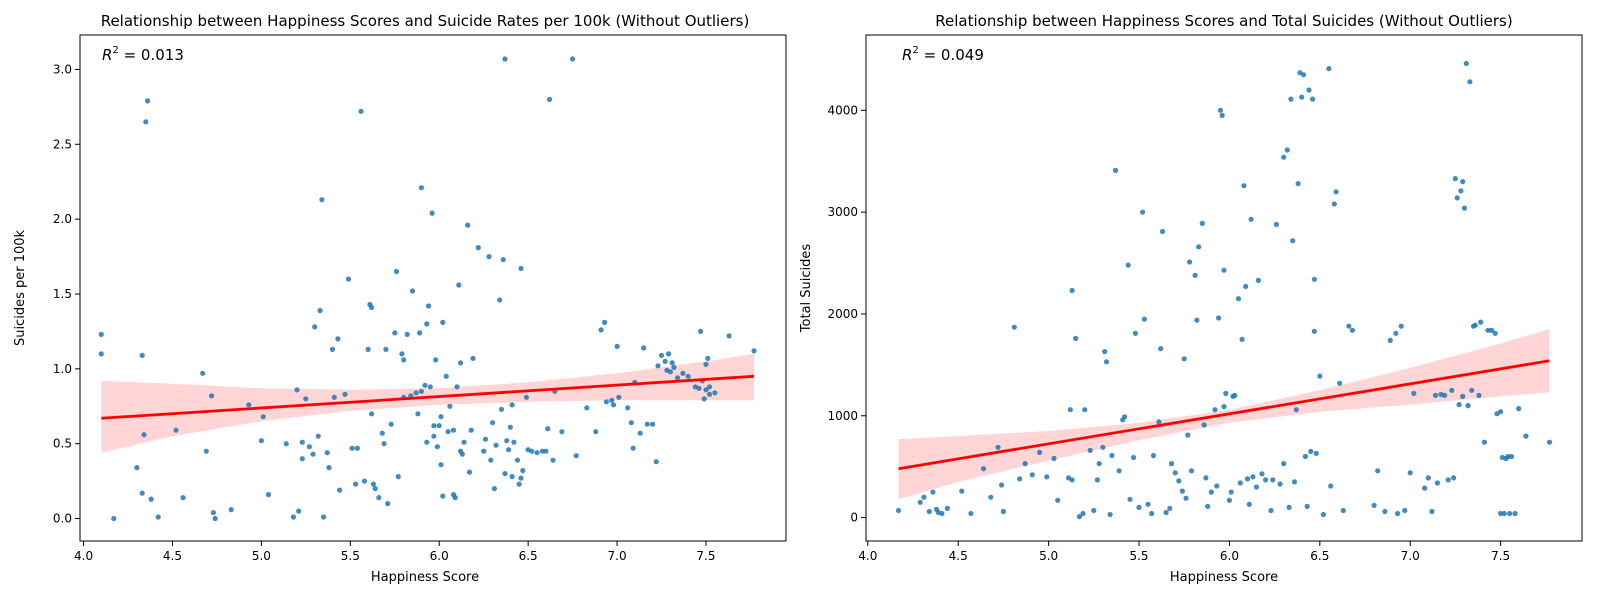 The image size is (1600, 600). What do you see at coordinates (62, 219) in the screenshot?
I see `y-tick-label: 2.0` at bounding box center [62, 219].